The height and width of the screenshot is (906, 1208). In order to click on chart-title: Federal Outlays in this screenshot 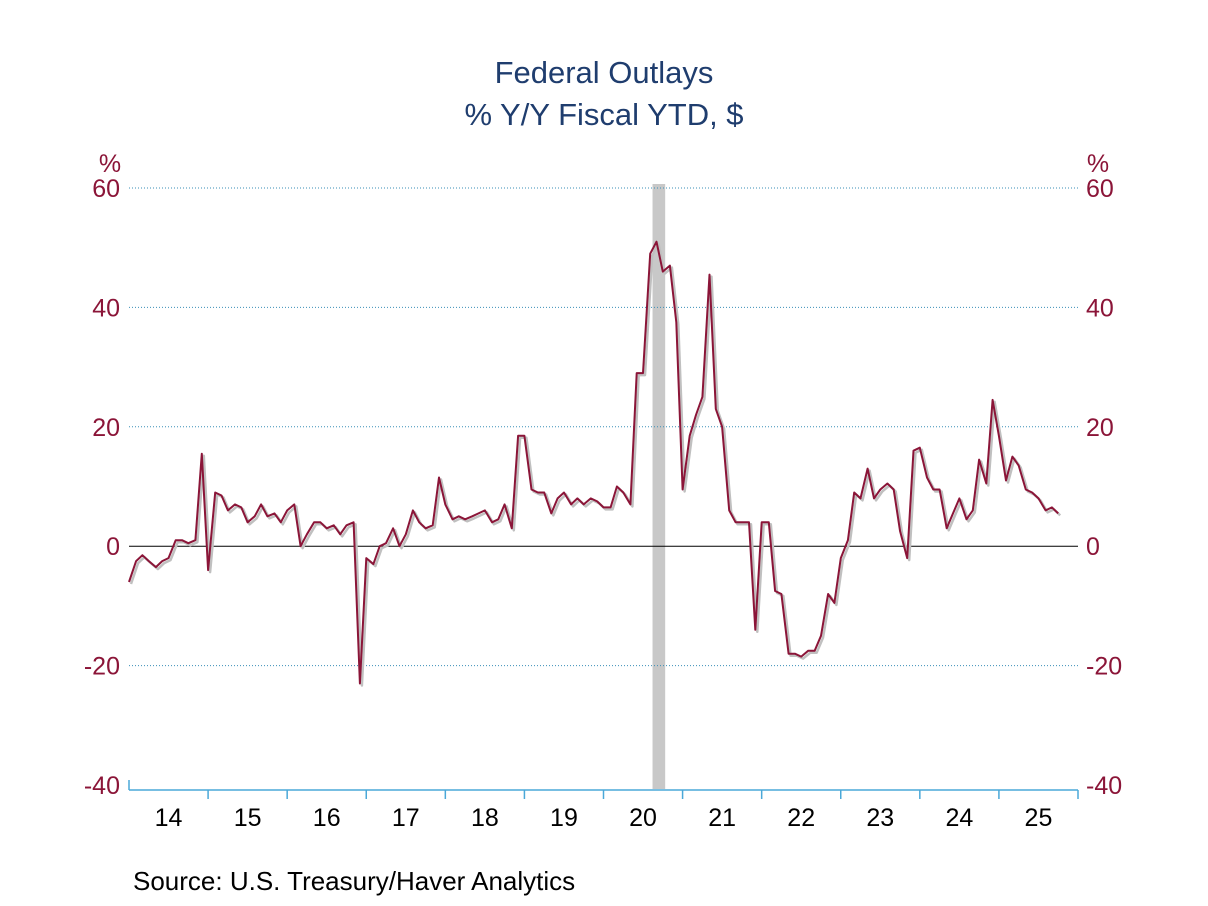, I will do `click(604, 72)`.